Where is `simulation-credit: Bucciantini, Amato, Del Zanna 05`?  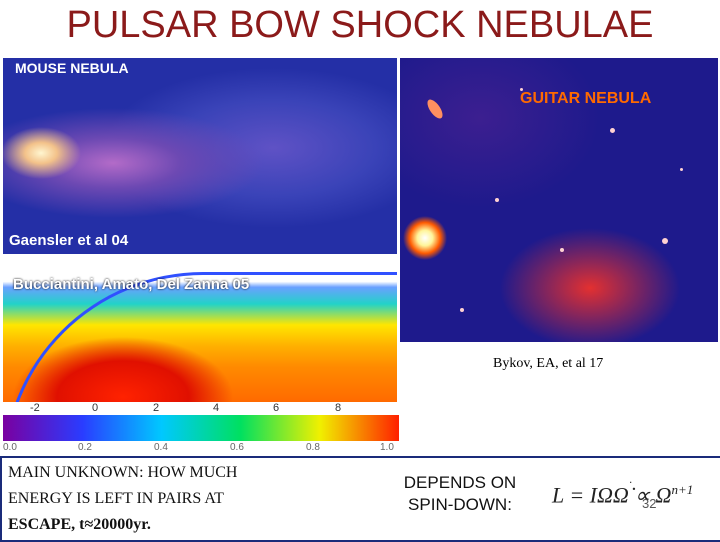 simulation-credit: Bucciantini, Amato, Del Zanna 05 is located at coordinates (131, 284).